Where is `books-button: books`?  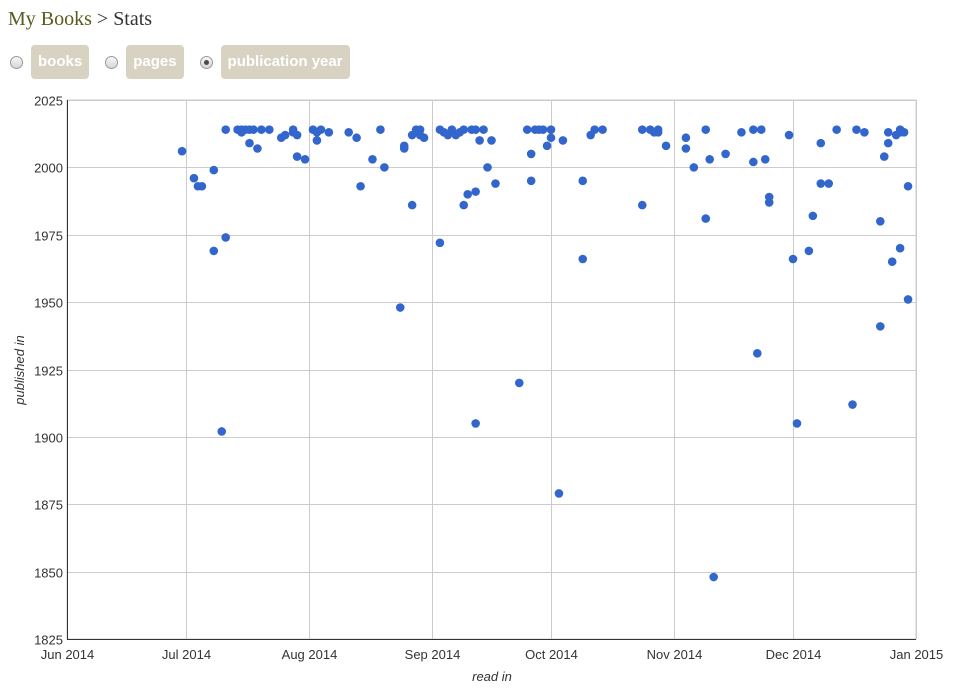
books-button: books is located at coordinates (60, 62).